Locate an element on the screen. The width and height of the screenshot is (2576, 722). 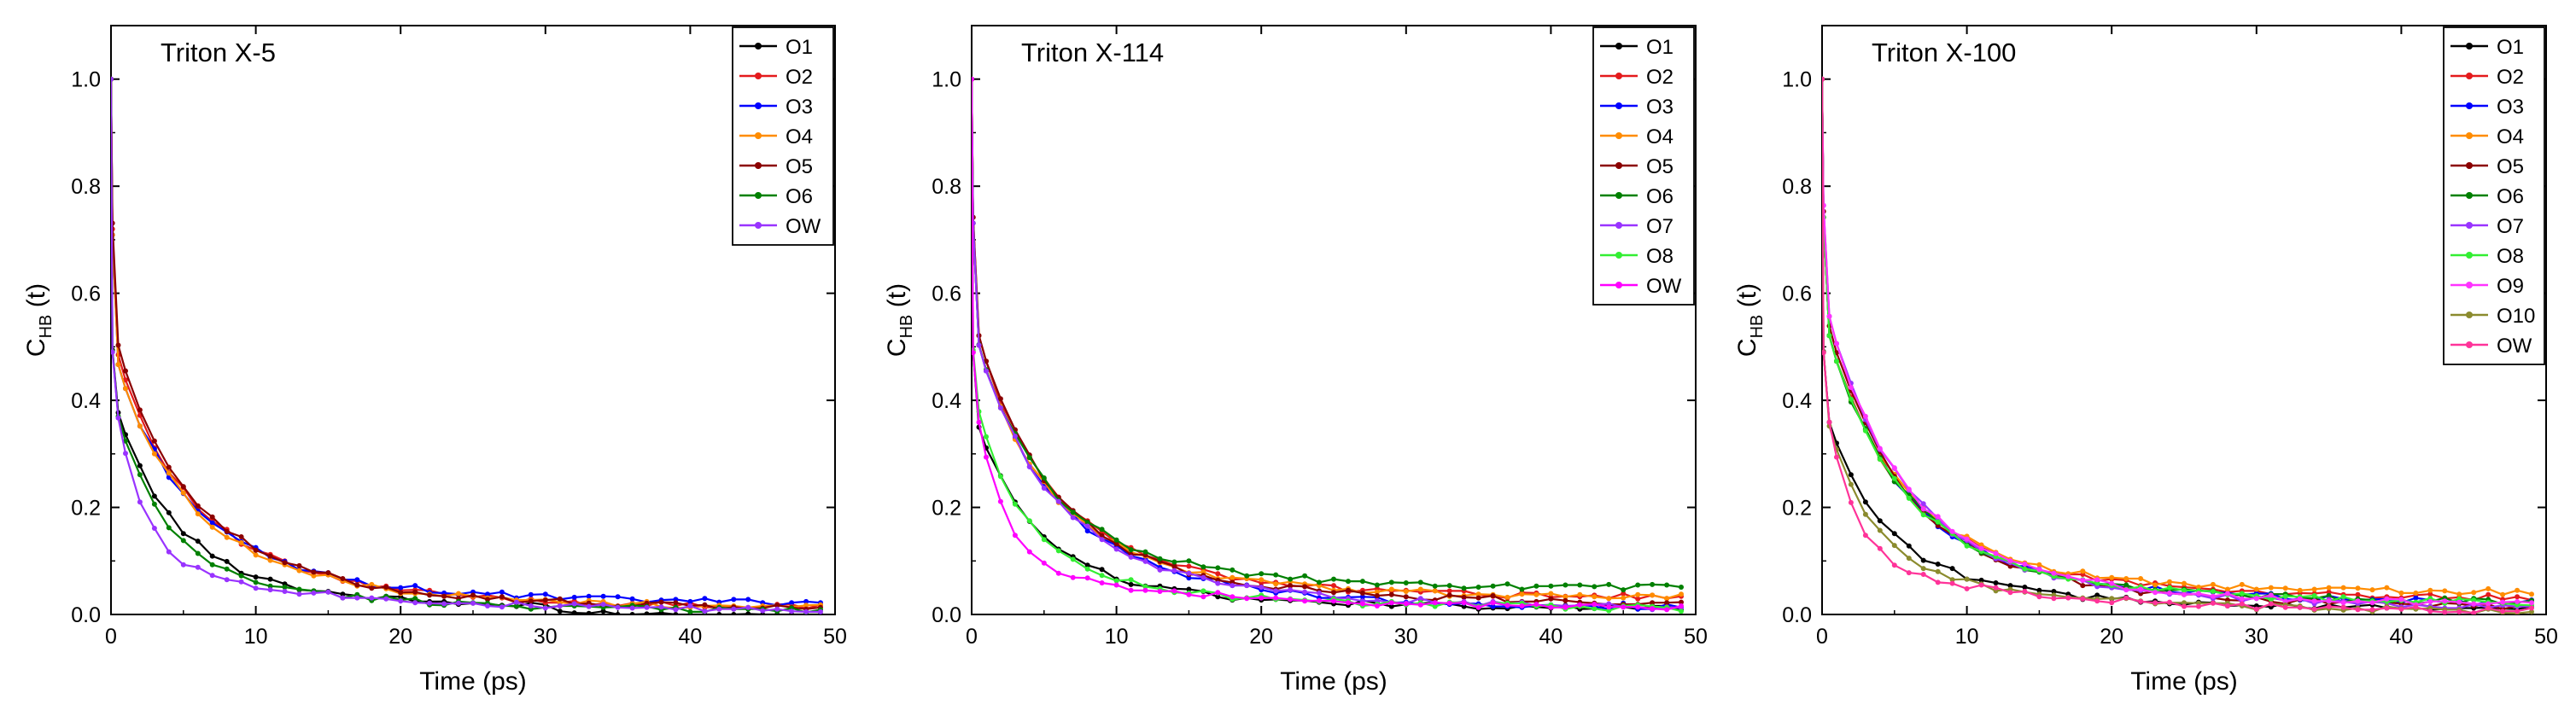
x-tick-label: 40 is located at coordinates (690, 637).